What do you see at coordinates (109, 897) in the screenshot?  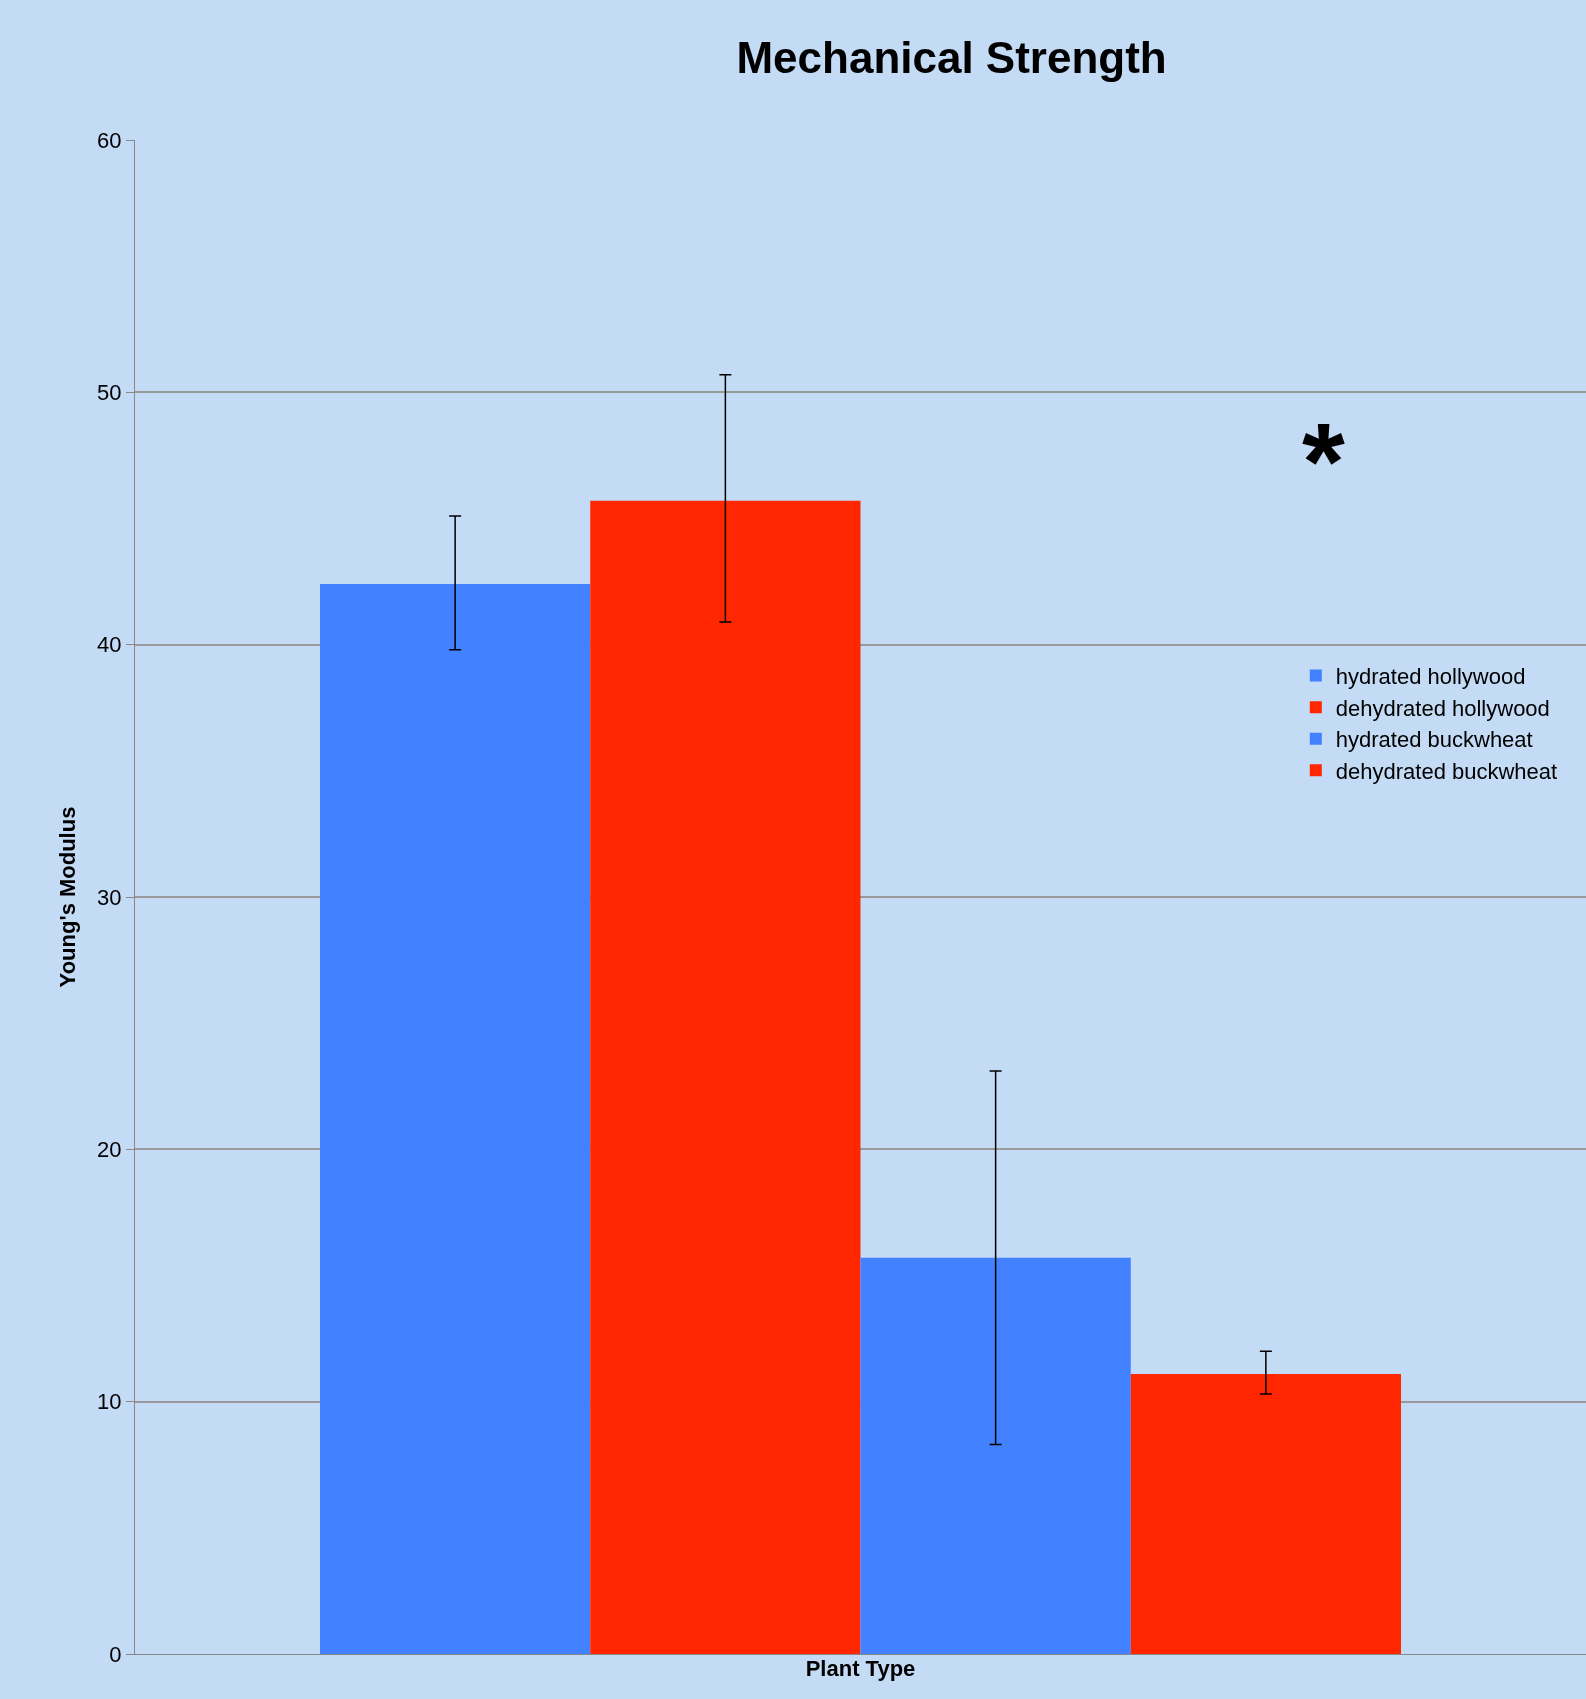 I see `y-tick-label: 30` at bounding box center [109, 897].